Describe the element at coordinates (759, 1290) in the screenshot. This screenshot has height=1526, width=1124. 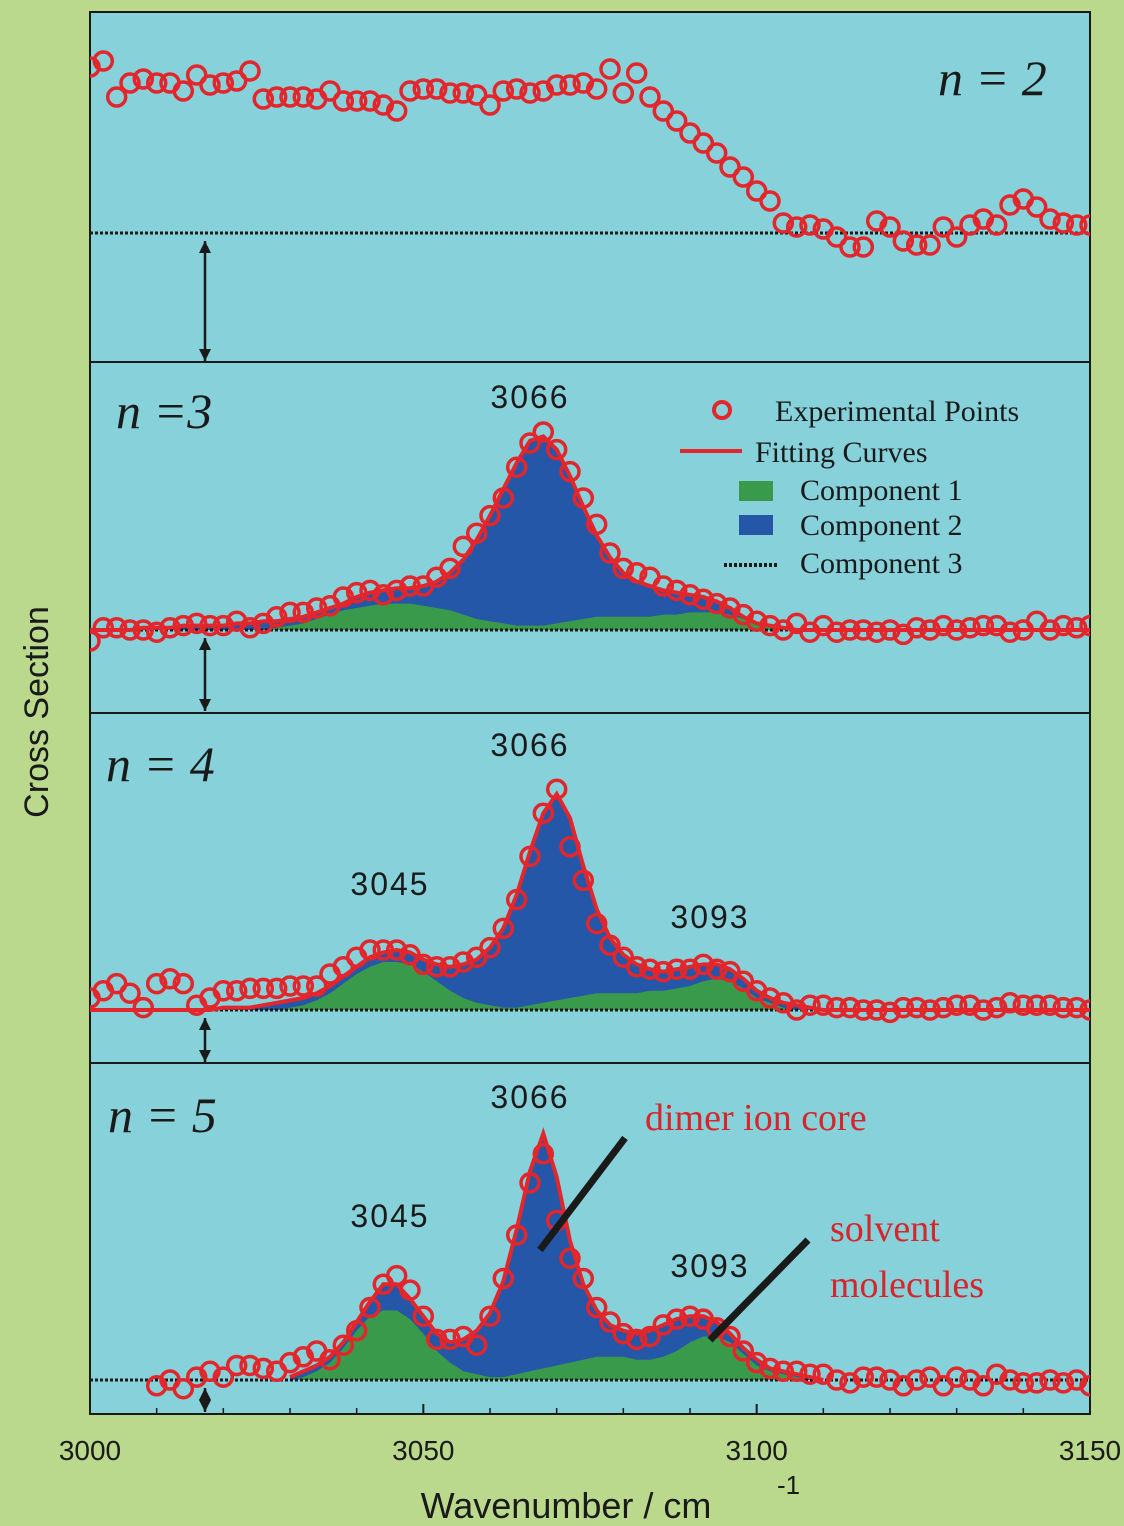
I see `solvent-pointer-line` at that location.